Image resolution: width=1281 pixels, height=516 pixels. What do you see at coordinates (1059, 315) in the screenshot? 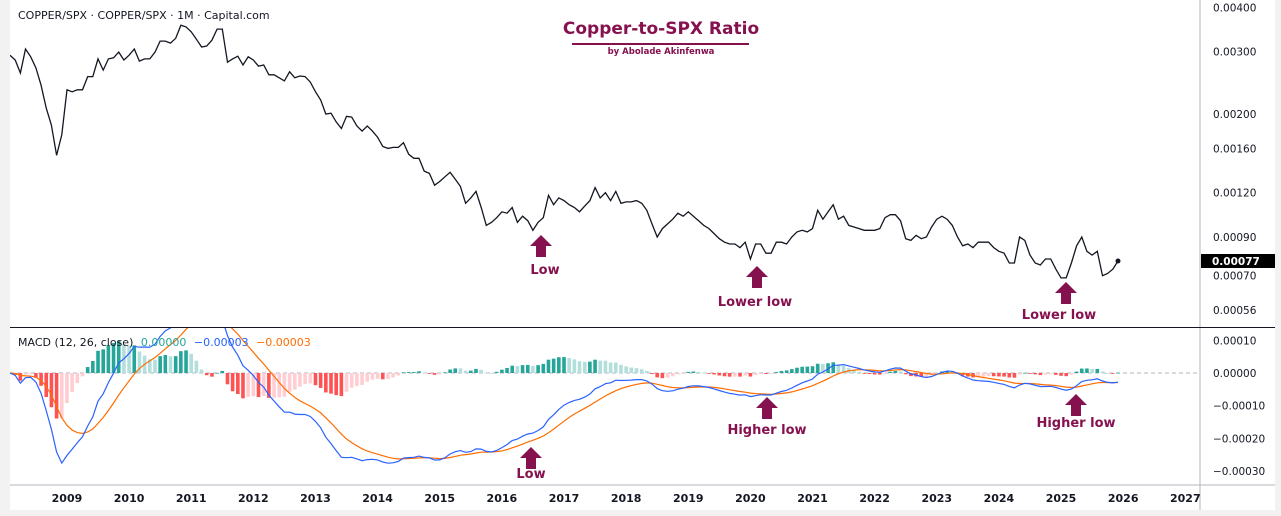
I see `annotation-price-lower-low-2025: Lower low` at bounding box center [1059, 315].